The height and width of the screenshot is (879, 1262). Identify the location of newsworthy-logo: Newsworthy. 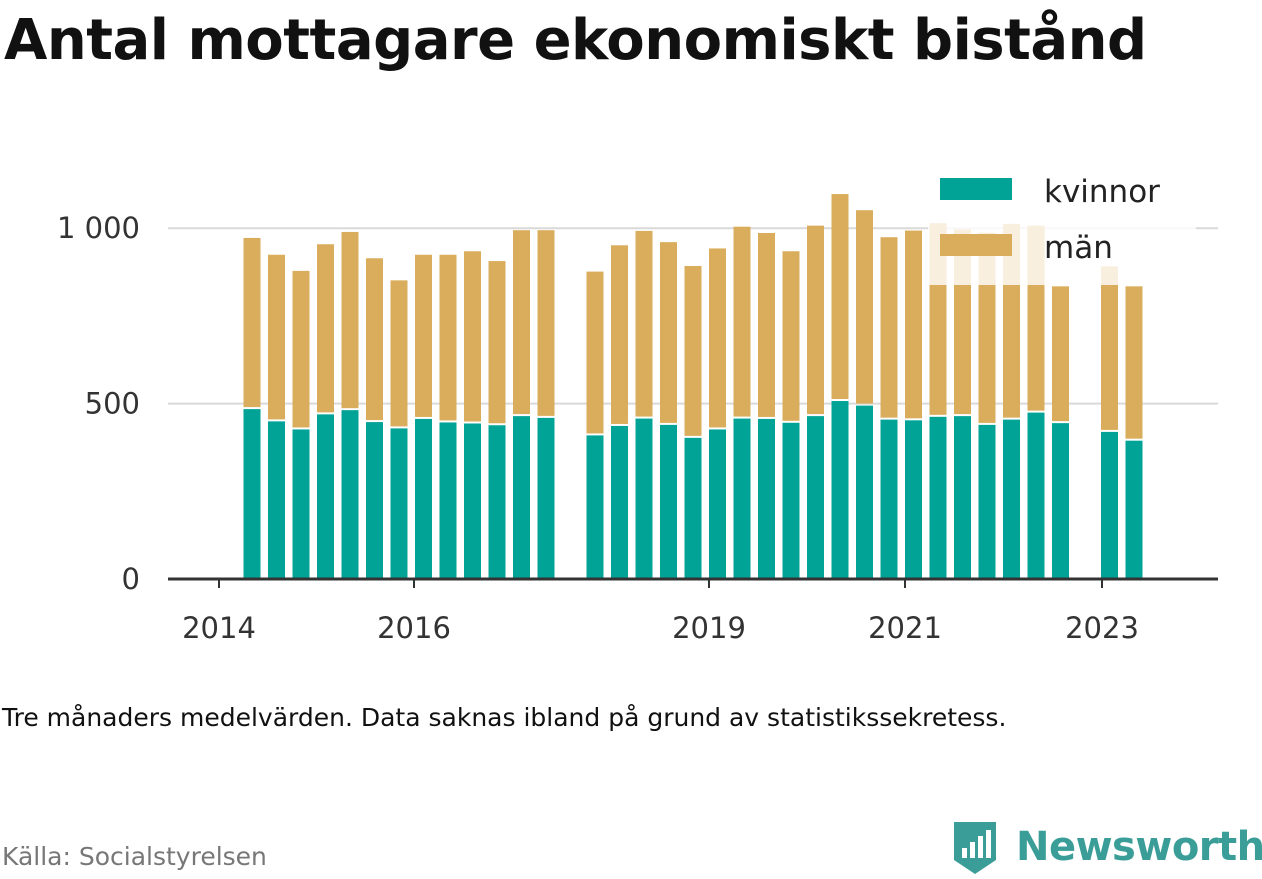
(1106, 847).